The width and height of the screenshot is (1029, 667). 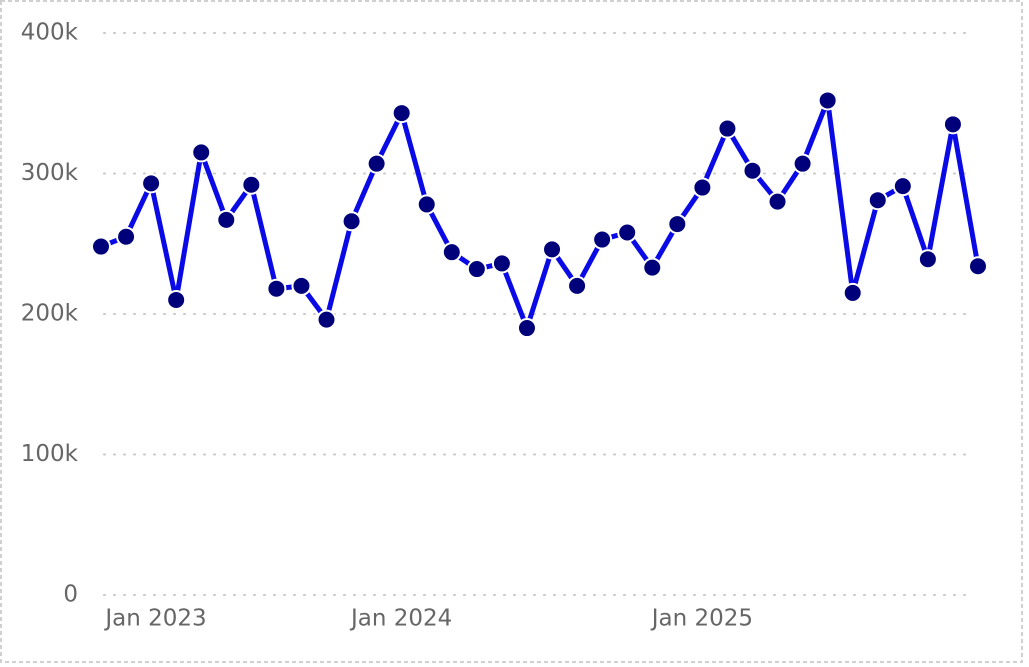 What do you see at coordinates (701, 619) in the screenshot?
I see `x-tick-label: Jan 2025` at bounding box center [701, 619].